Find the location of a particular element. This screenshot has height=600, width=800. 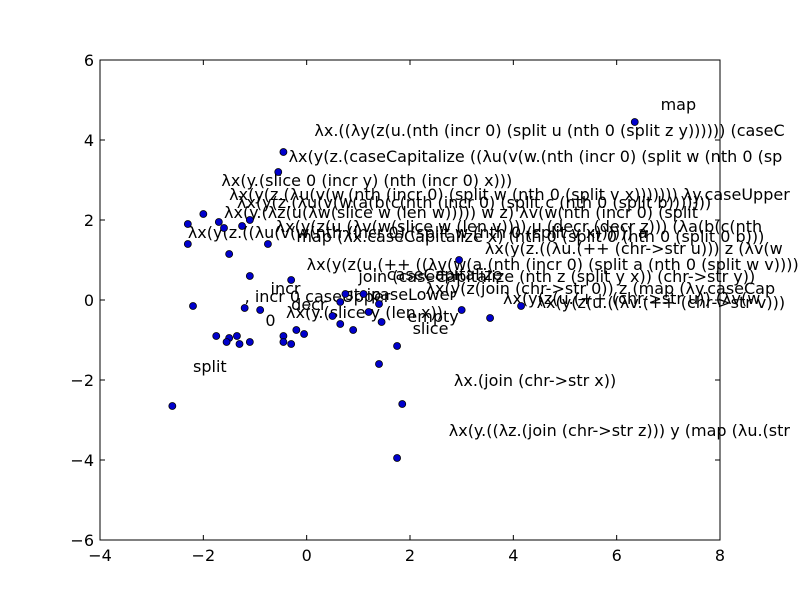

y-tick-label: −6 is located at coordinates (82, 540).